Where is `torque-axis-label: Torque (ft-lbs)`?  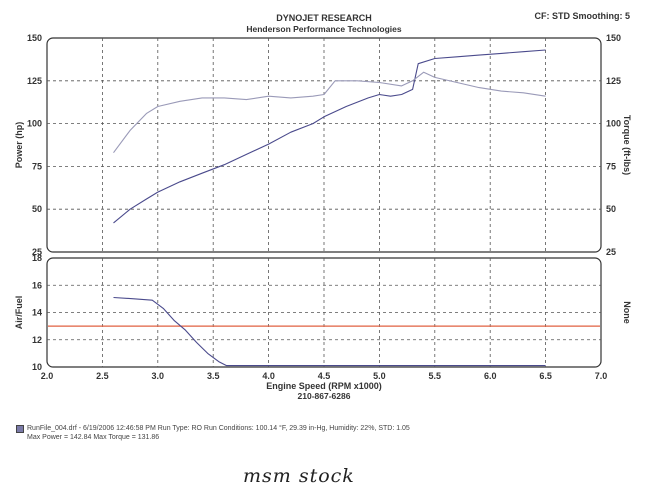
torque-axis-label: Torque (ft-lbs) is located at coordinates (627, 145).